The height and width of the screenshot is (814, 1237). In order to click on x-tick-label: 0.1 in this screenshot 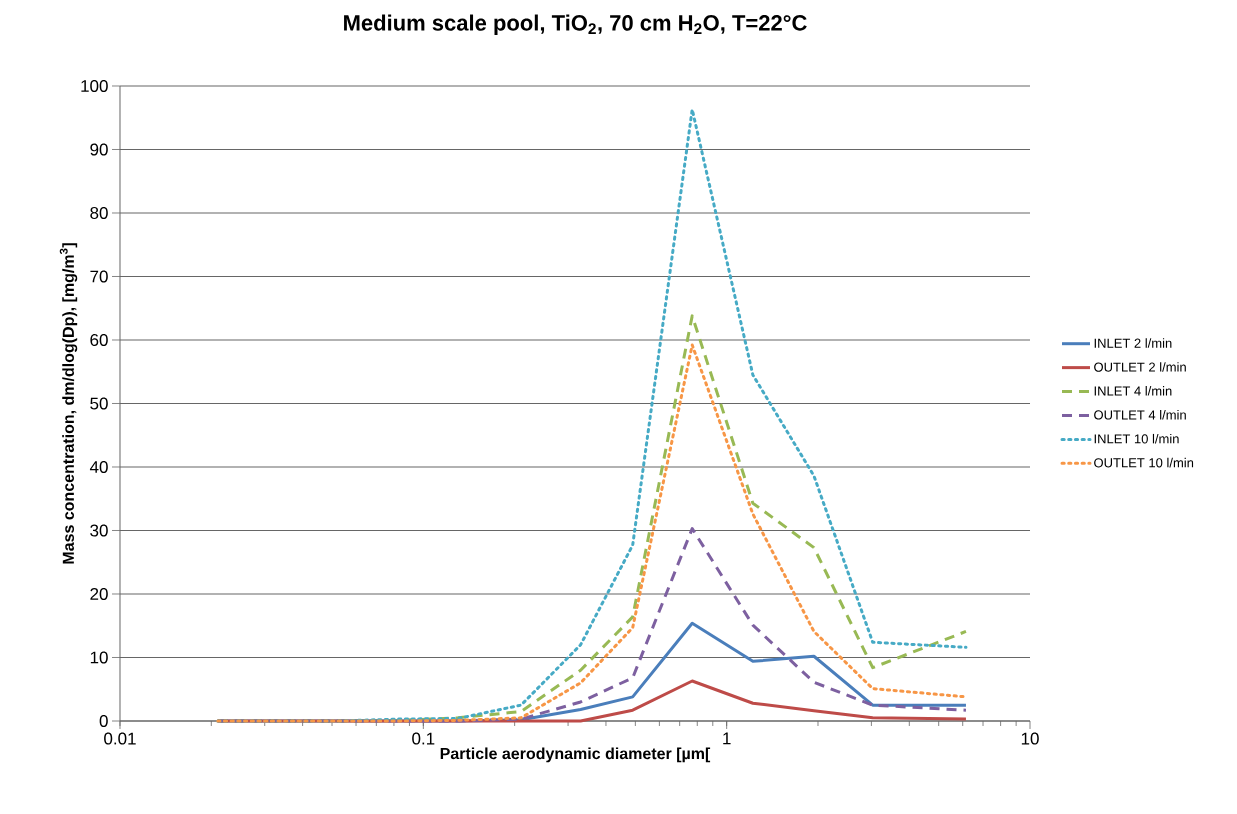, I will do `click(423, 738)`.